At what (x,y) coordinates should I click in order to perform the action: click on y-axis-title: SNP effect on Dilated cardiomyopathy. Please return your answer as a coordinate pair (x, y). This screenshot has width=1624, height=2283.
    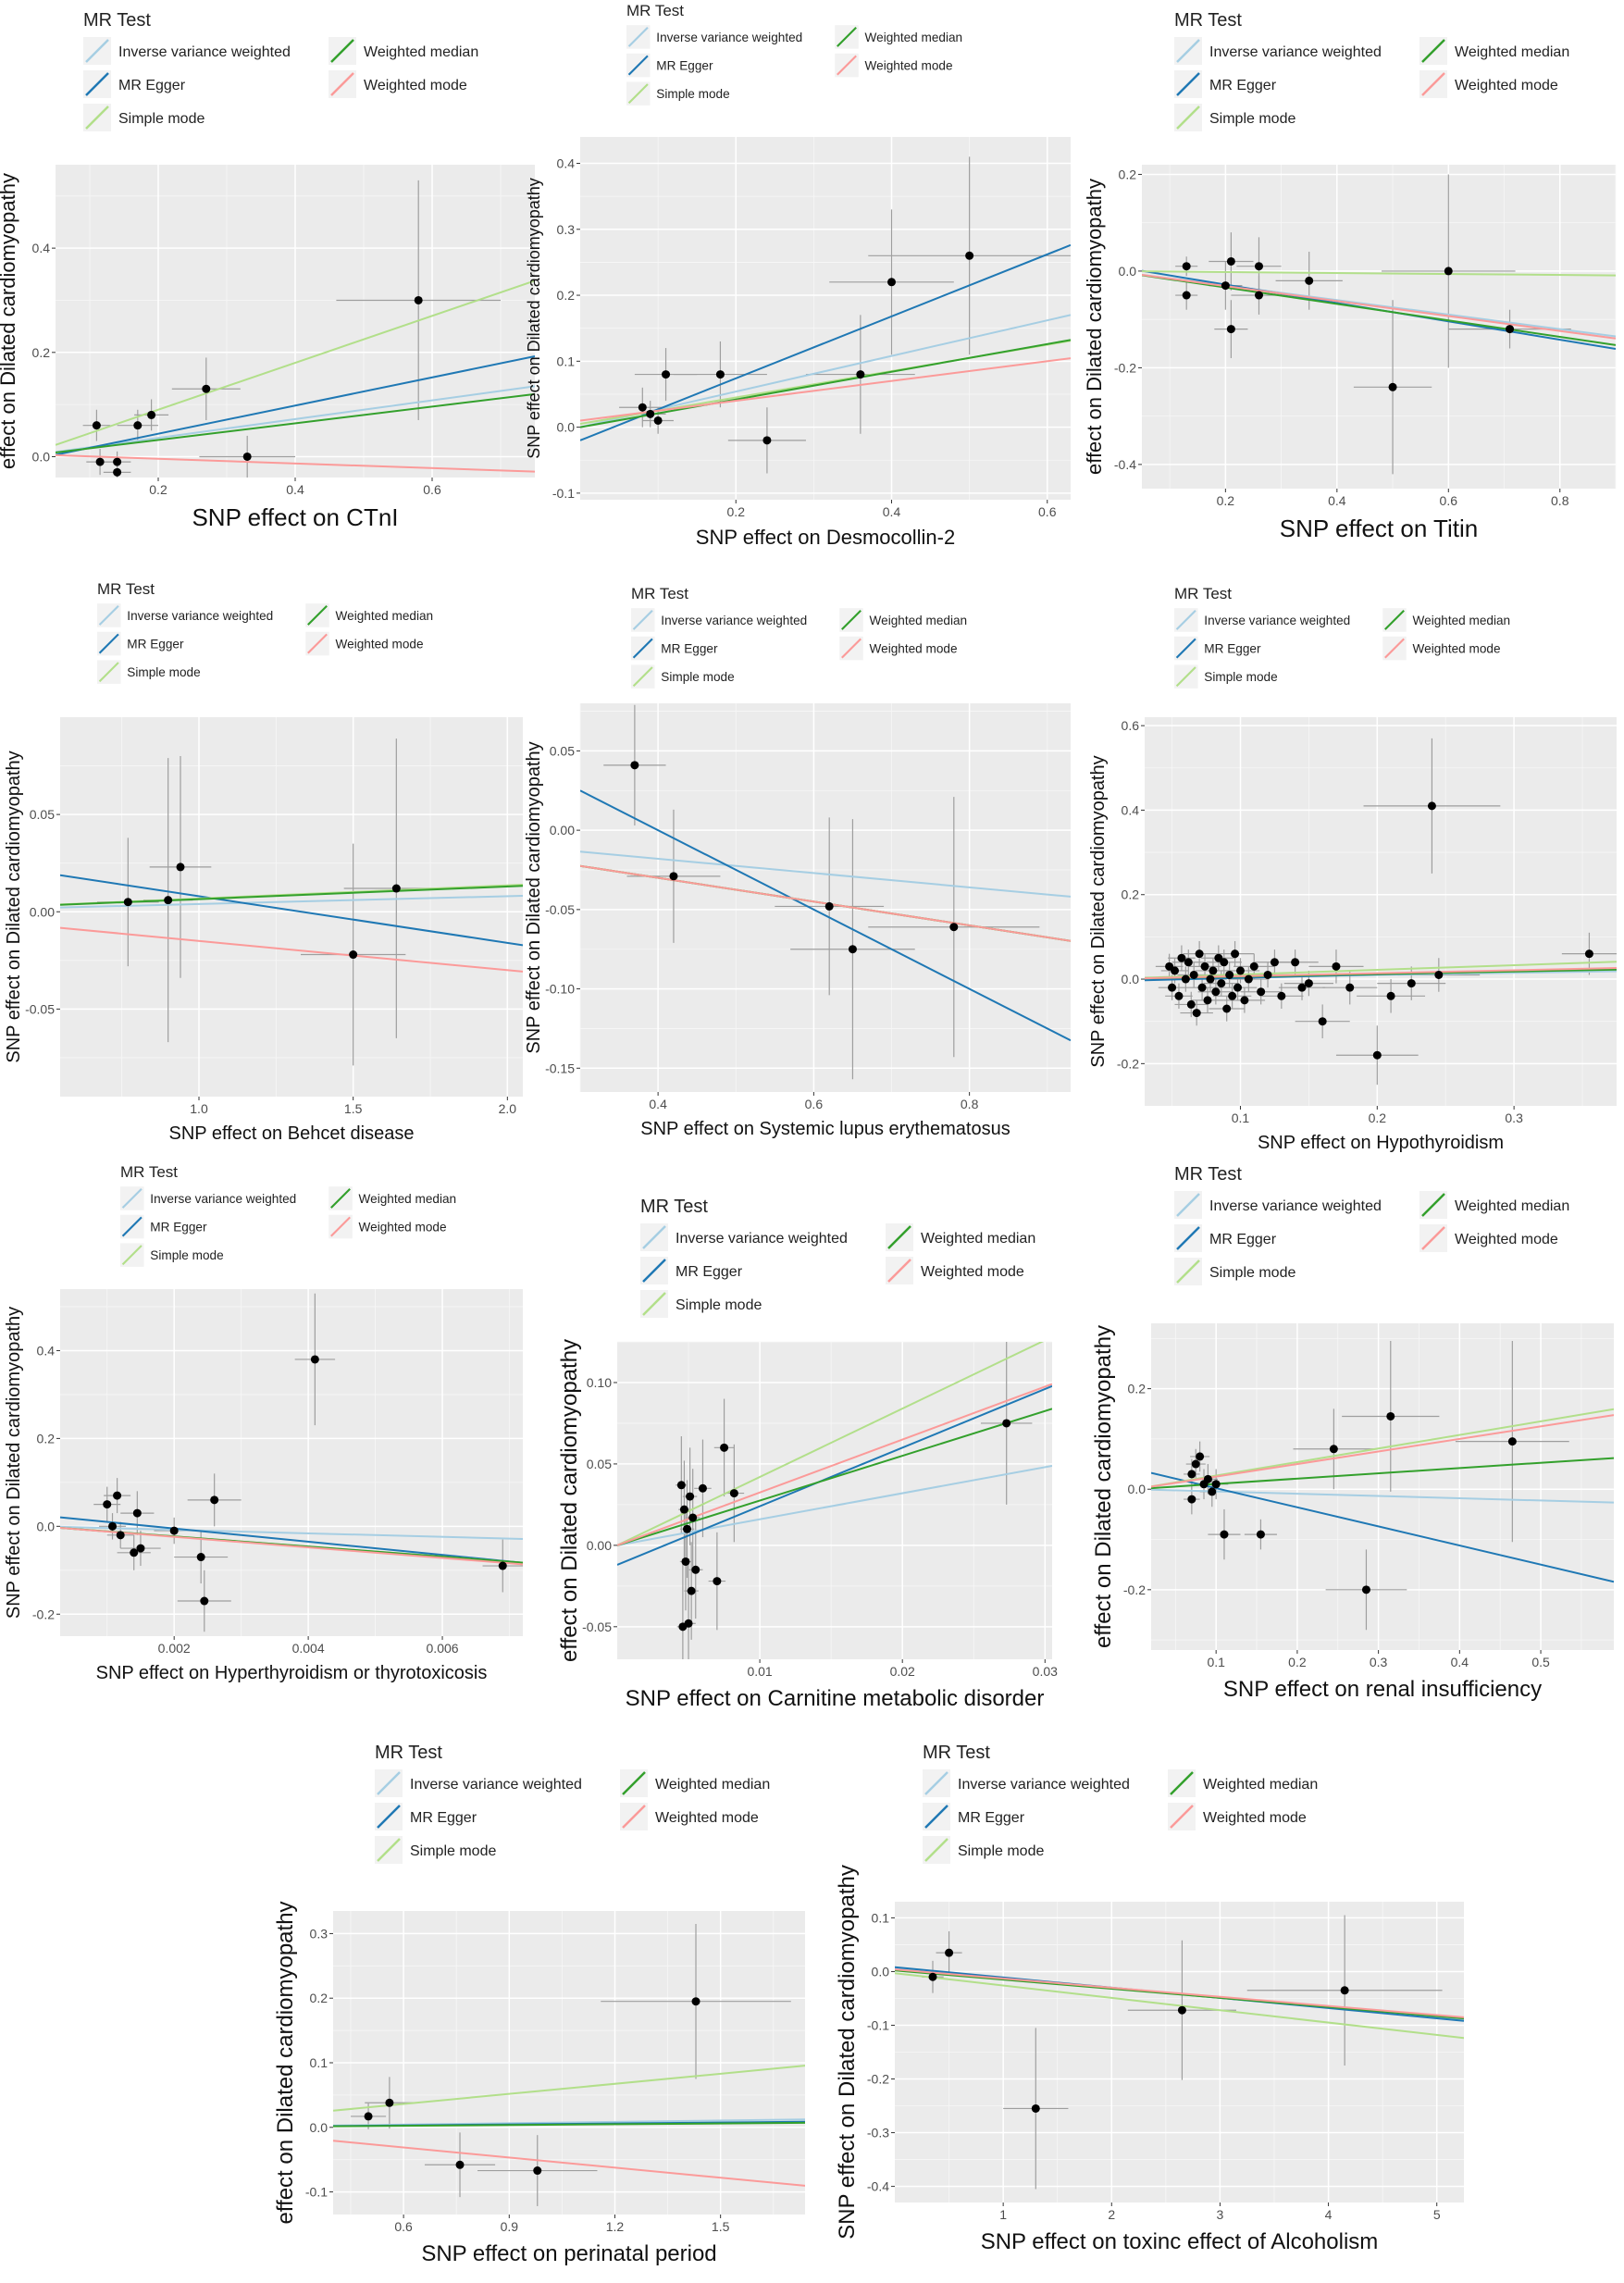
    Looking at the image, I should click on (1098, 911).